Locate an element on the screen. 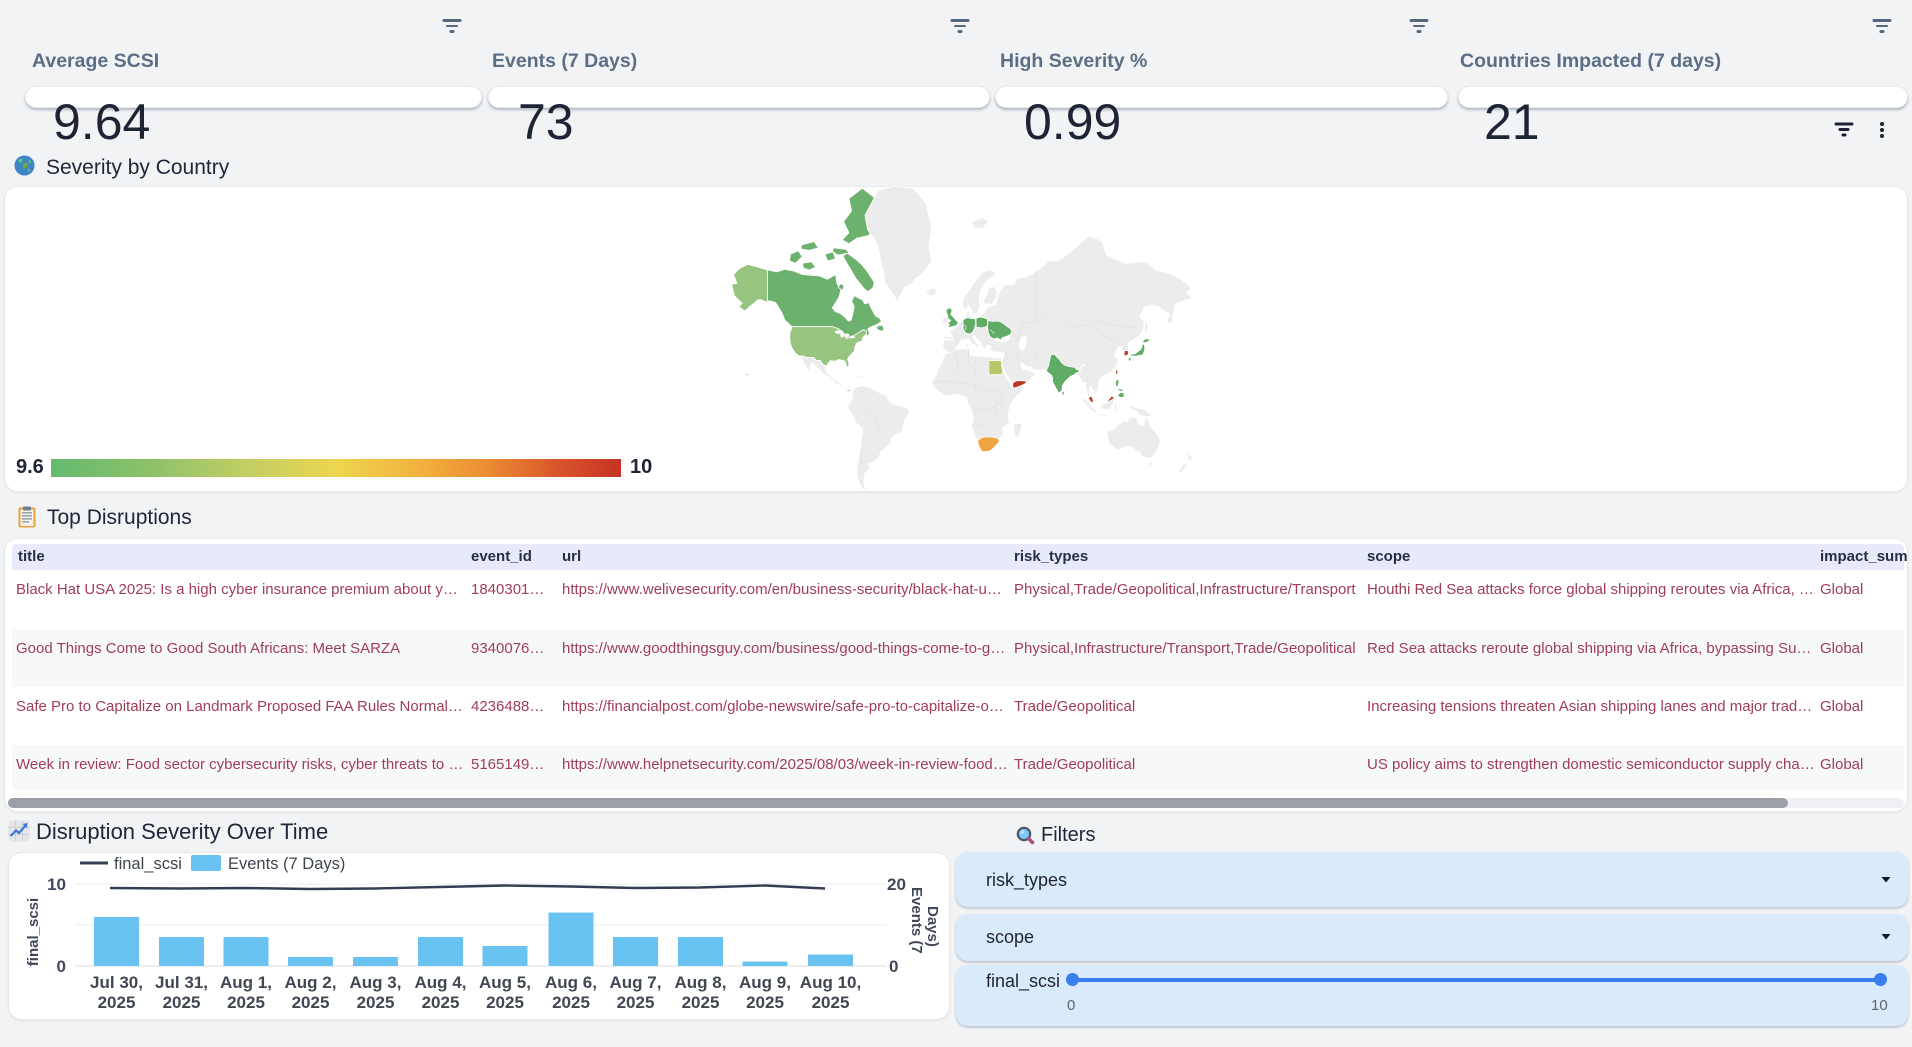 The width and height of the screenshot is (1912, 1047). svg-text: Aug 9, is located at coordinates (765, 982).